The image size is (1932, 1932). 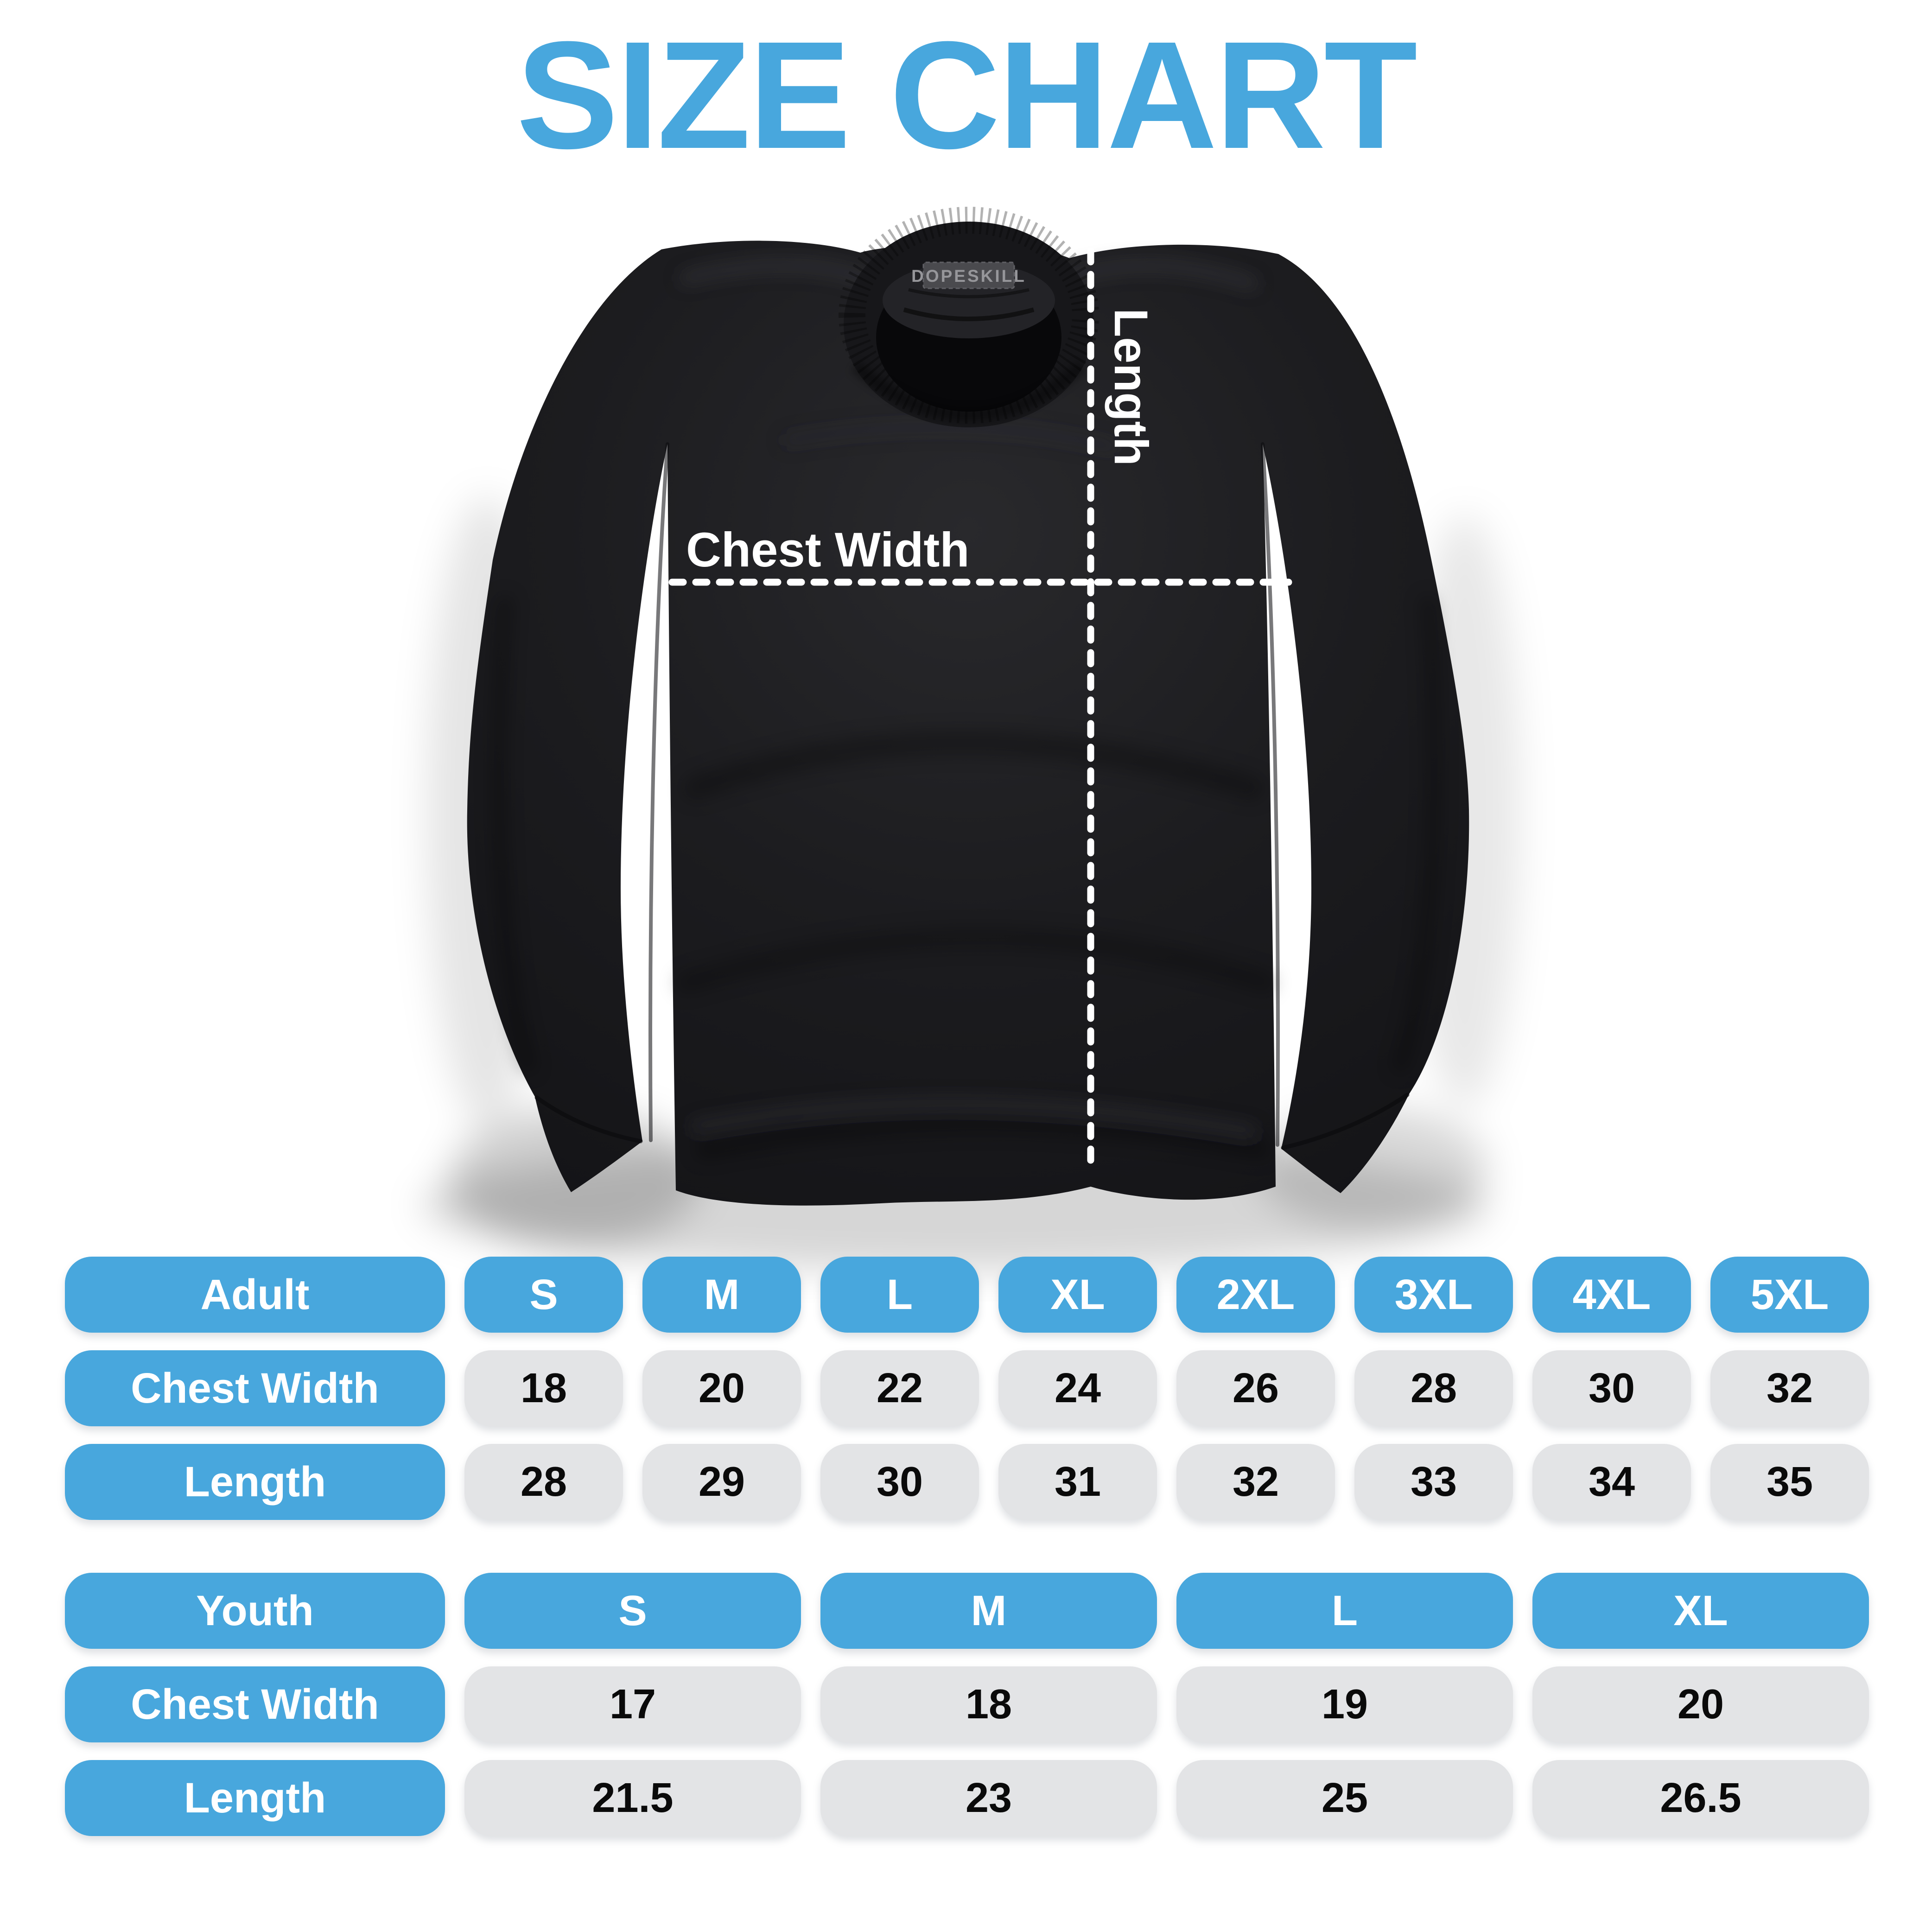 What do you see at coordinates (1077, 1388) in the screenshot?
I see `adult-chest-width-value: 24` at bounding box center [1077, 1388].